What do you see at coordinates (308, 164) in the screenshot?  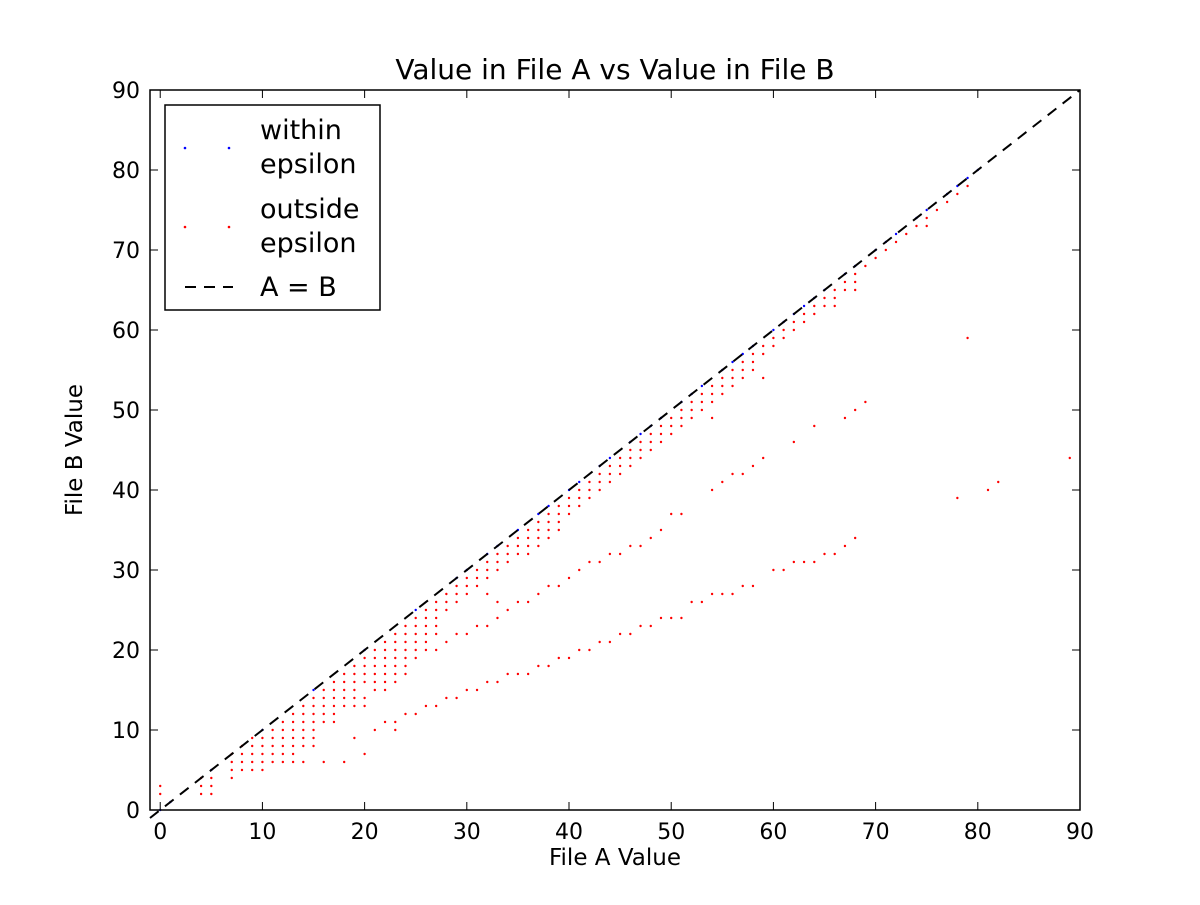 I see `legend-within-label-line2: epsilon` at bounding box center [308, 164].